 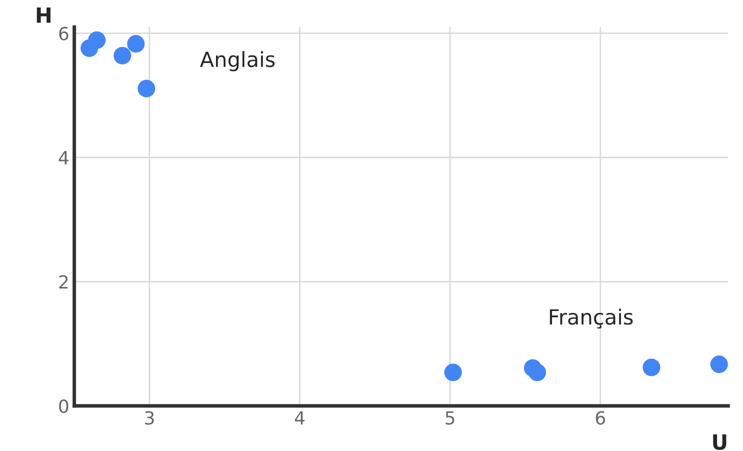 What do you see at coordinates (149, 418) in the screenshot?
I see `x-tick-label: 3` at bounding box center [149, 418].